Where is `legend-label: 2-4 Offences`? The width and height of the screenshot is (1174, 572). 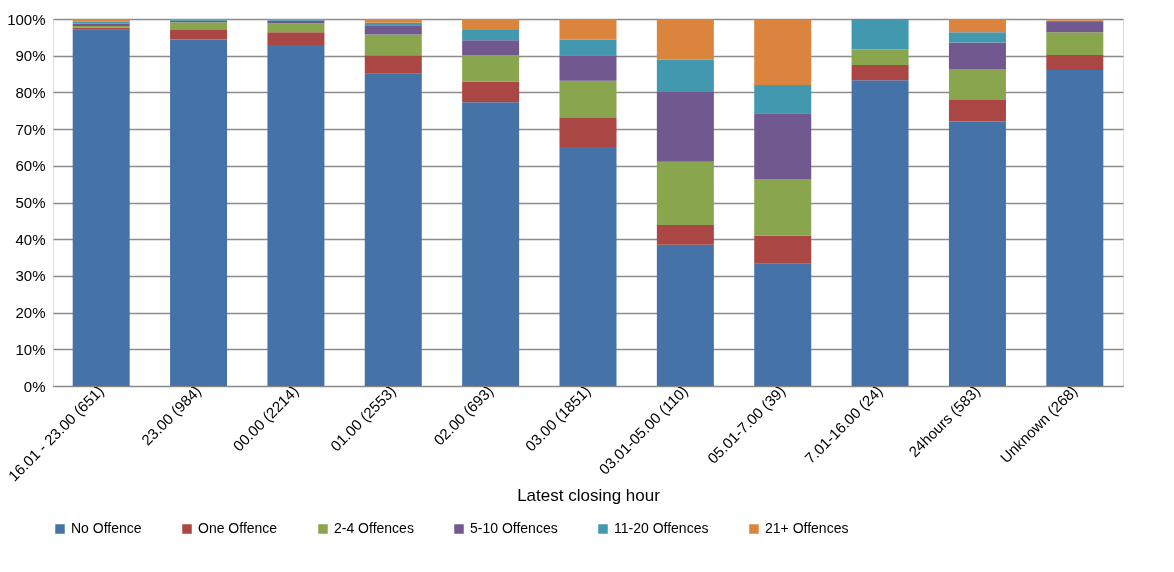 legend-label: 2-4 Offences is located at coordinates (374, 528).